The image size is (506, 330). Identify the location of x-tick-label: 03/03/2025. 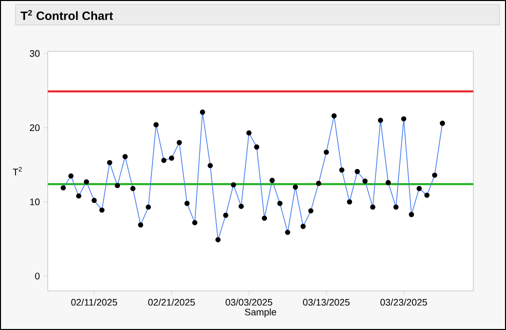
(249, 302).